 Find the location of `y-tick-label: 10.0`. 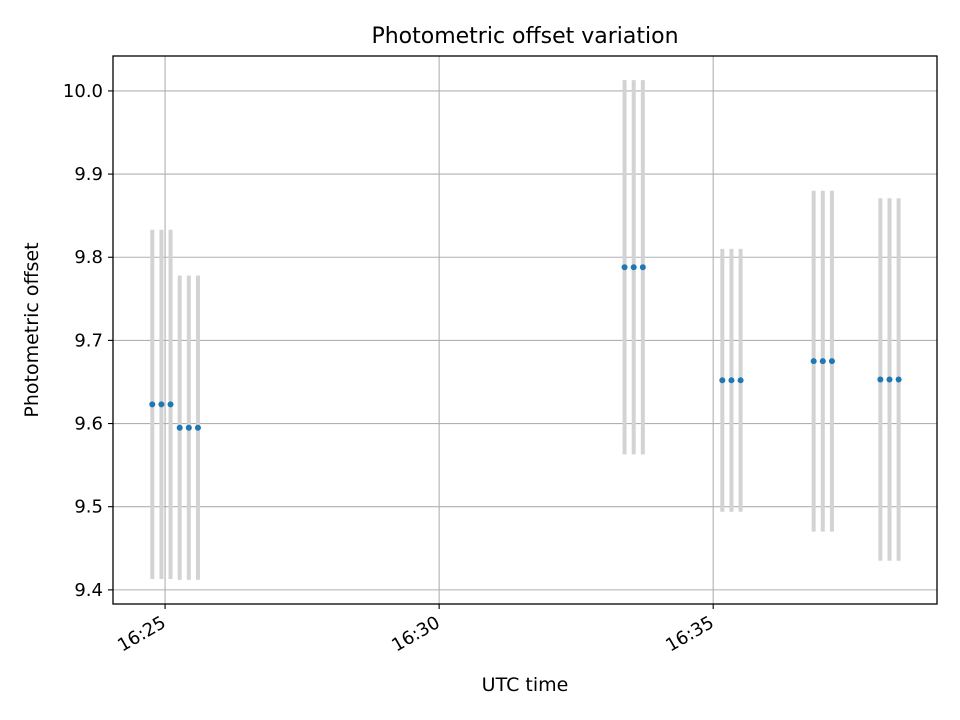

y-tick-label: 10.0 is located at coordinates (83, 91).